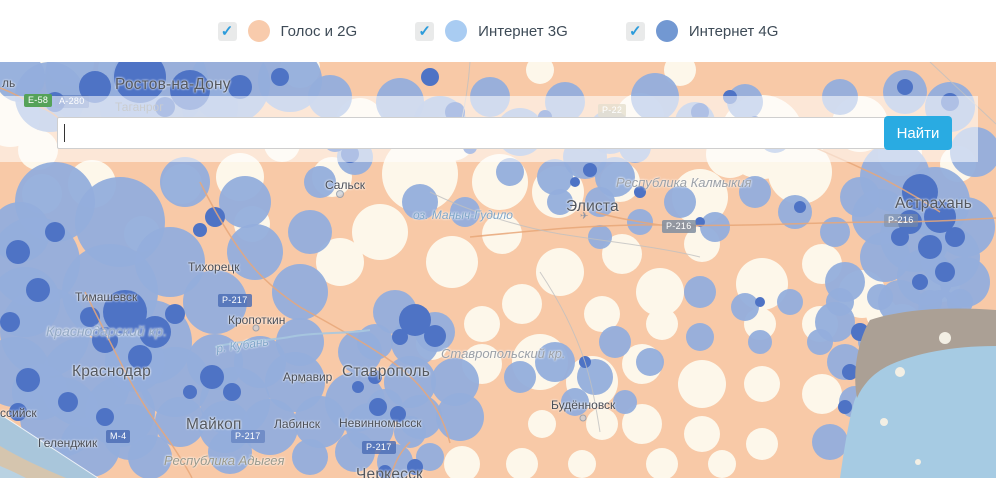  What do you see at coordinates (214, 267) in the screenshot?
I see `city-label: Тихорецк` at bounding box center [214, 267].